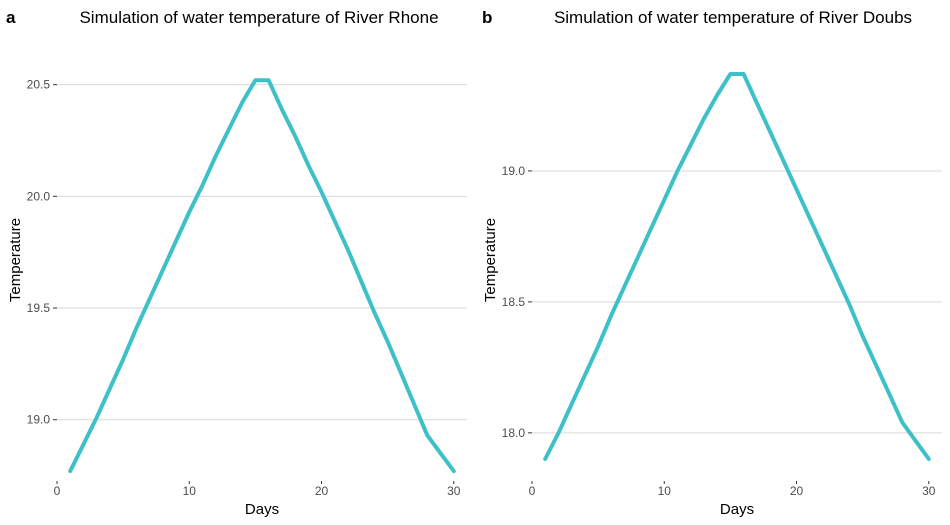 This screenshot has width=950, height=525. I want to click on y-tick-label: 20.0, so click(39, 196).